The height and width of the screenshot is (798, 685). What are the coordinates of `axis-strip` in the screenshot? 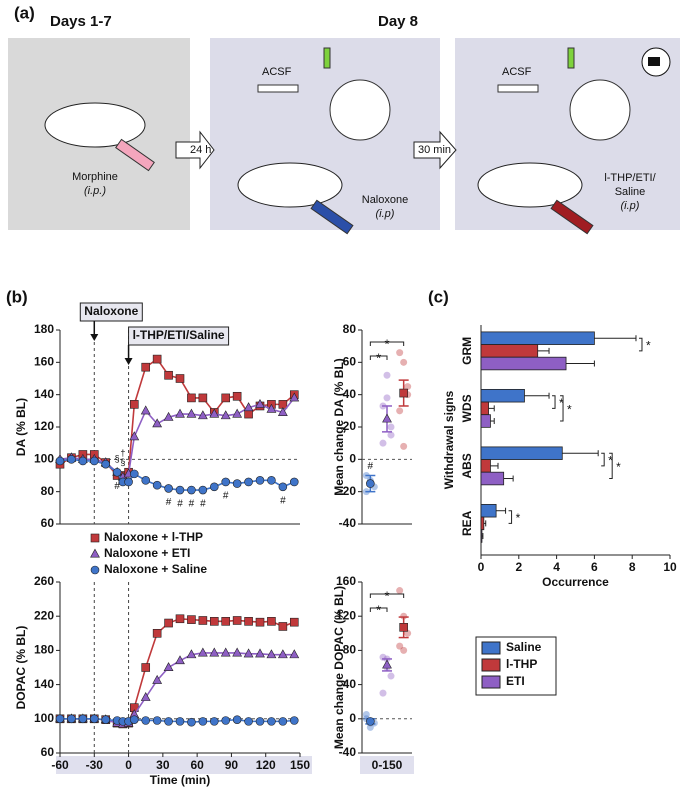 It's located at (387, 765).